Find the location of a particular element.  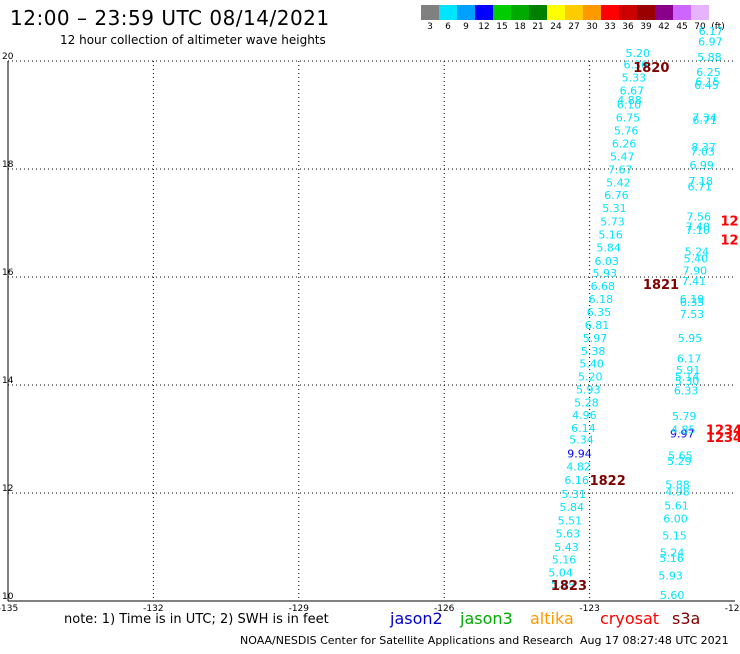

wave-height-value: 8.37 is located at coordinates (703, 147).